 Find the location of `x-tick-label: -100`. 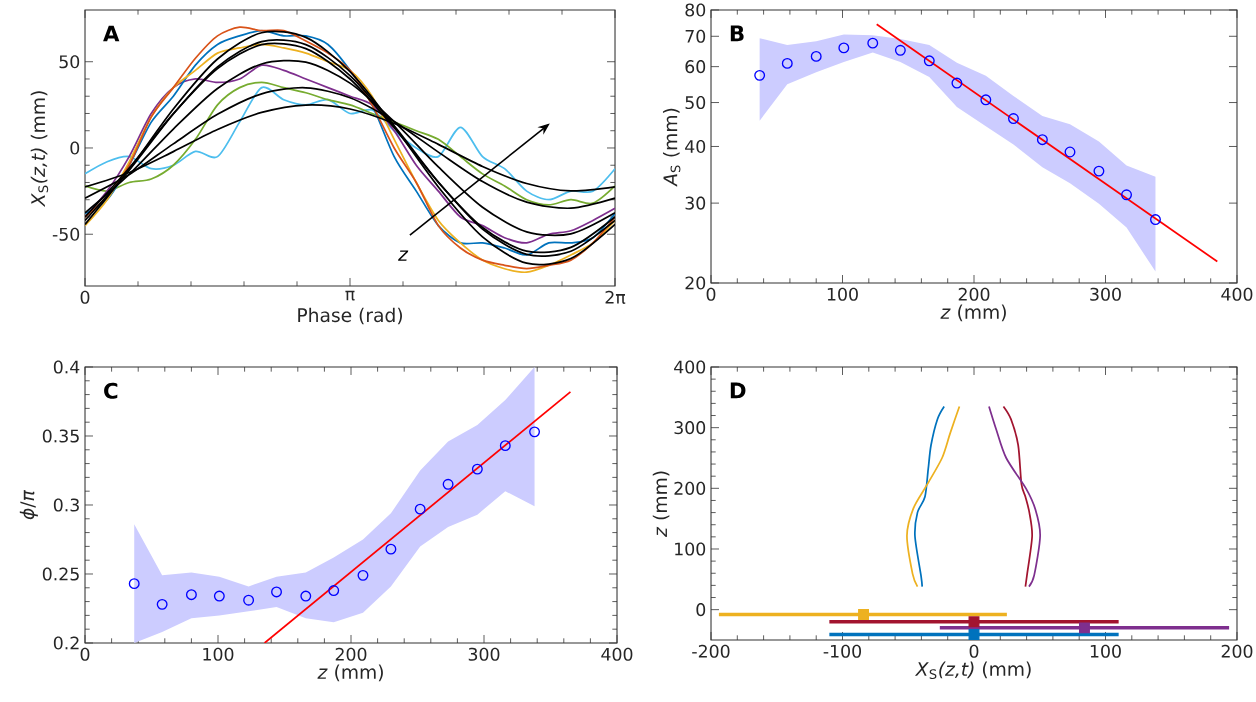

x-tick-label: -100 is located at coordinates (842, 651).